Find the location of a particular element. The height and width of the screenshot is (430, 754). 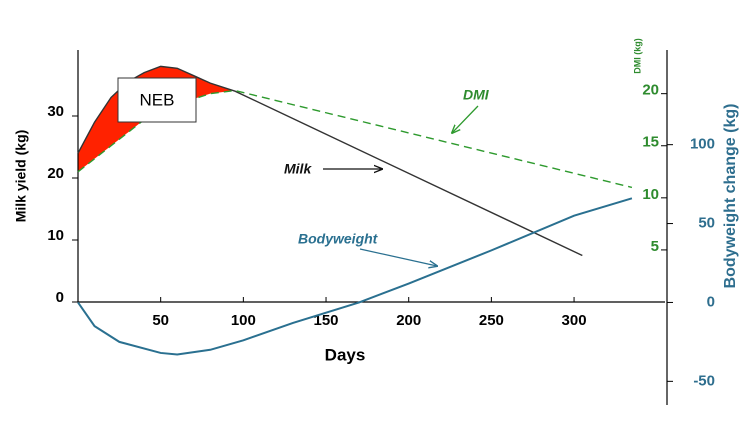

y2-tick-label: 5 is located at coordinates (655, 246).